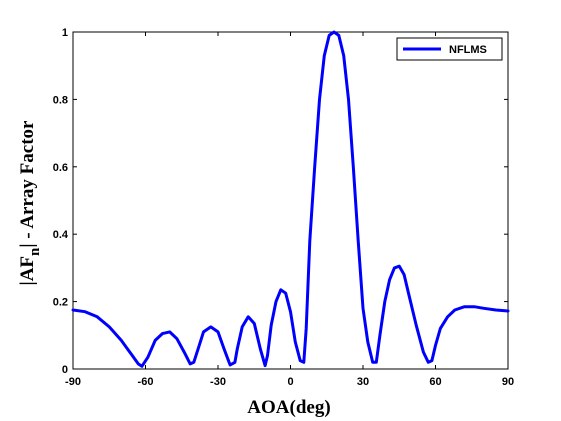  Describe the element at coordinates (508, 382) in the screenshot. I see `x-tick-label: 90` at that location.